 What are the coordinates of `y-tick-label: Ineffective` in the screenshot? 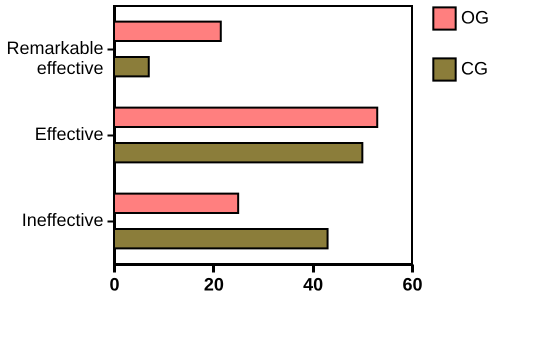 It's located at (63, 220).